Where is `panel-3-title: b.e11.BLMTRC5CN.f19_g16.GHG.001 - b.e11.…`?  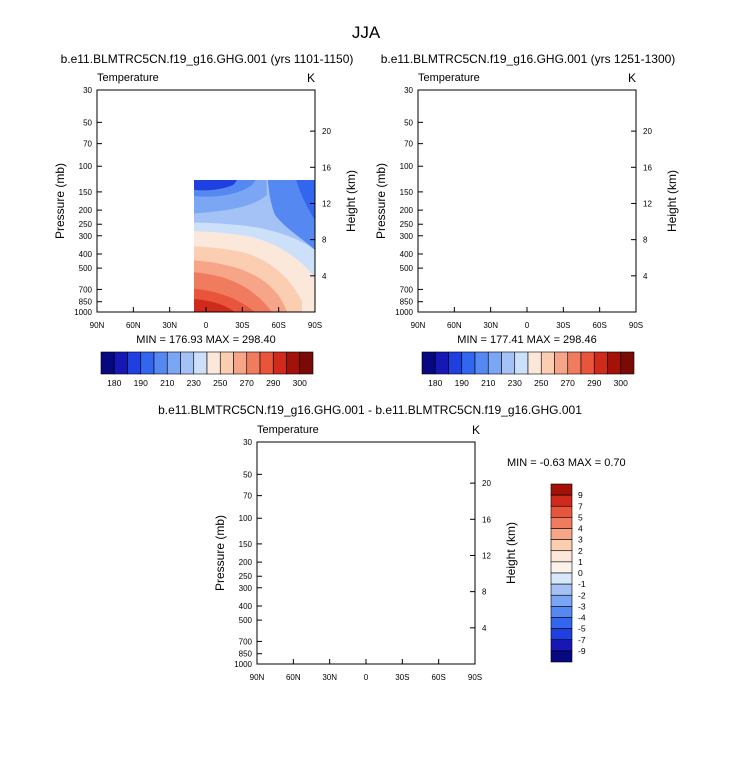 panel-3-title: b.e11.BLMTRC5CN.f19_g16.GHG.001 - b.e11.… is located at coordinates (370, 410).